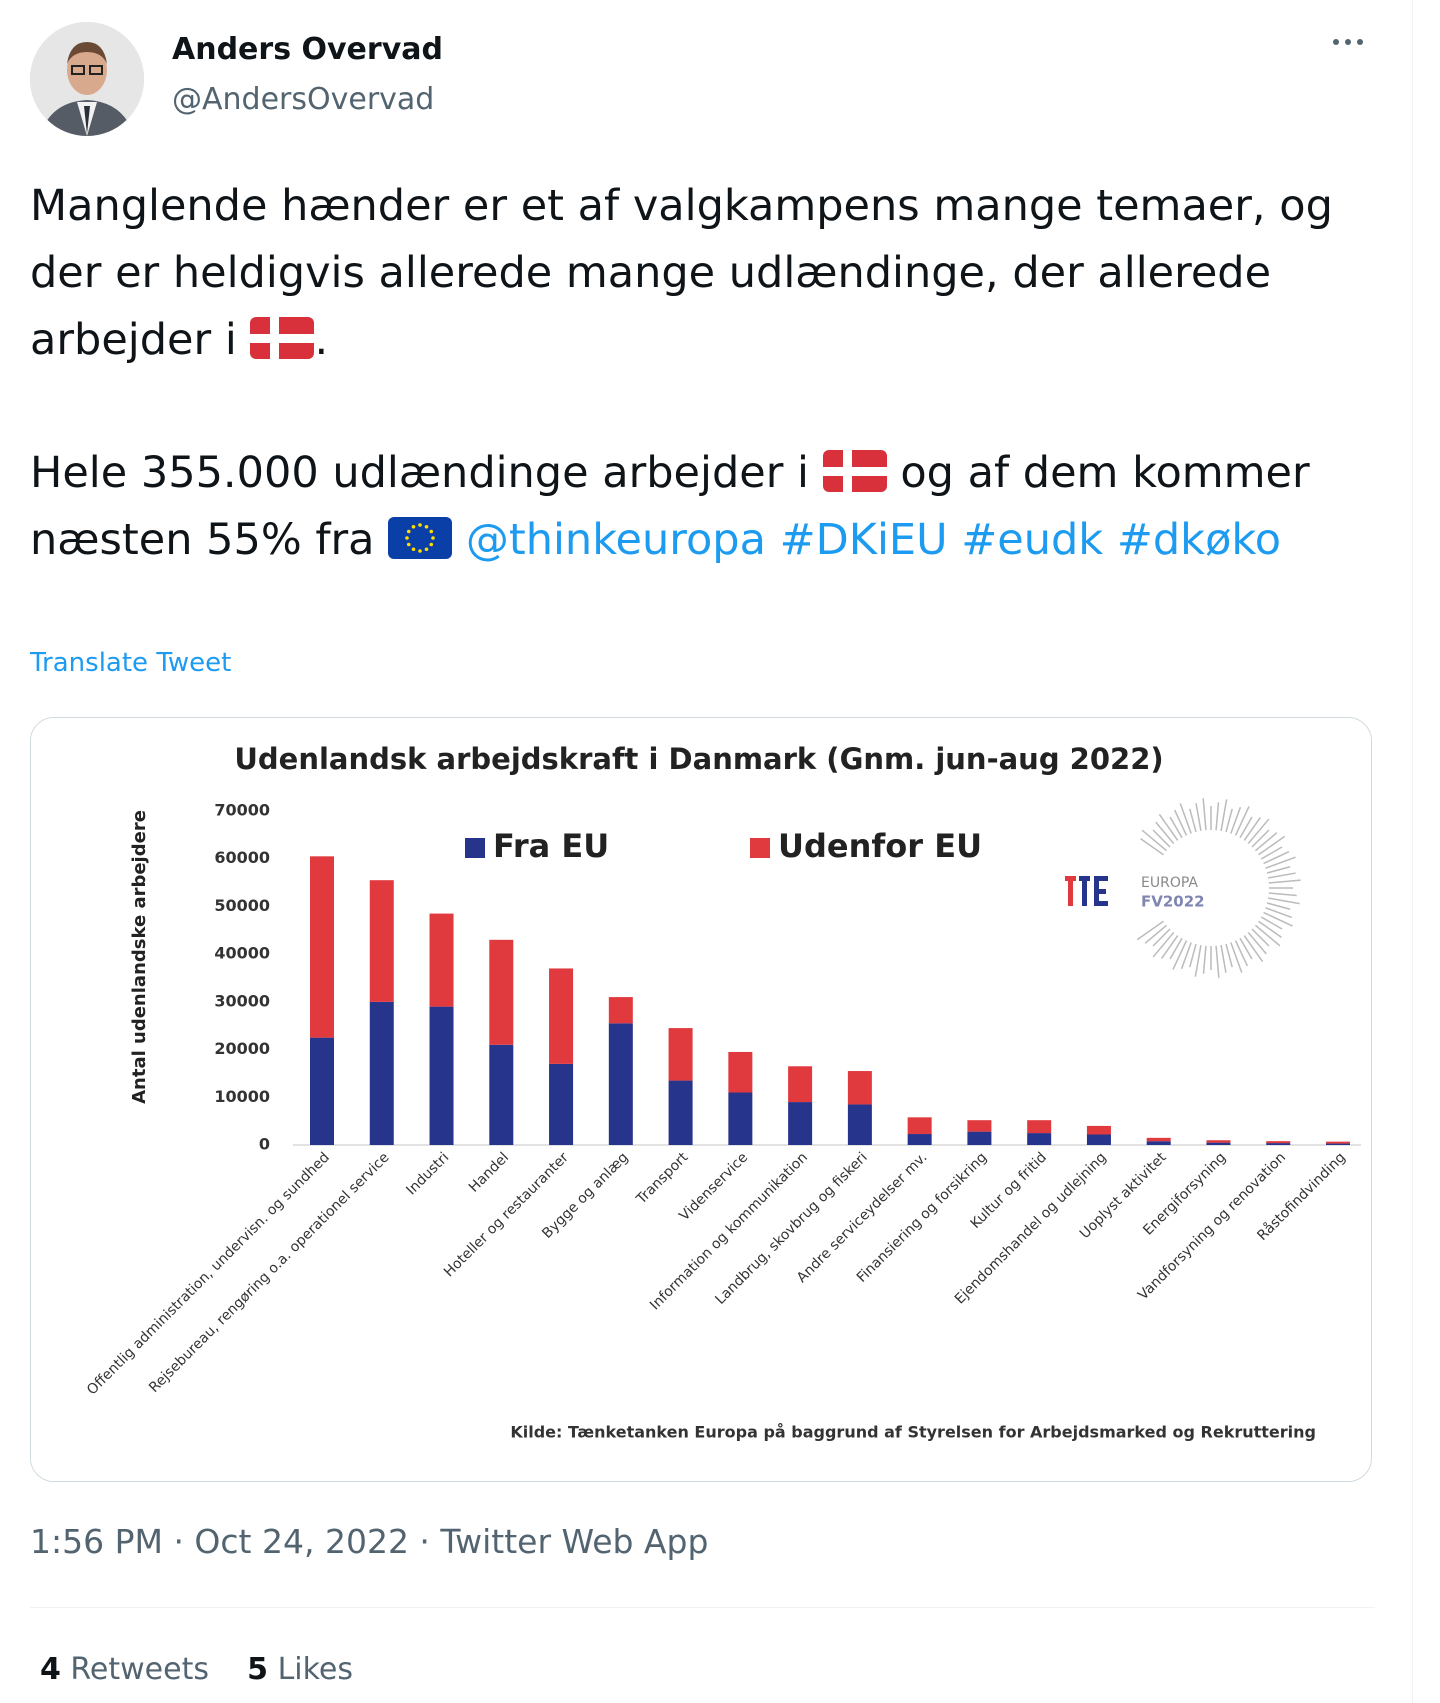 The width and height of the screenshot is (1440, 1703). Describe the element at coordinates (1032, 540) in the screenshot. I see `hashtag: #eudk` at that location.